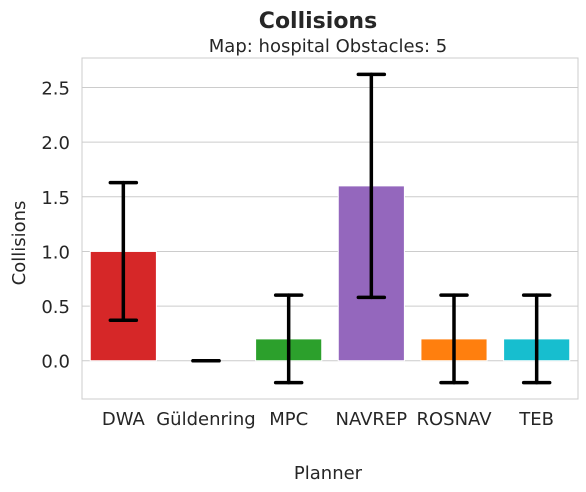 This screenshot has width=586, height=492. I want to click on x-tick-label: TEB, so click(536, 419).